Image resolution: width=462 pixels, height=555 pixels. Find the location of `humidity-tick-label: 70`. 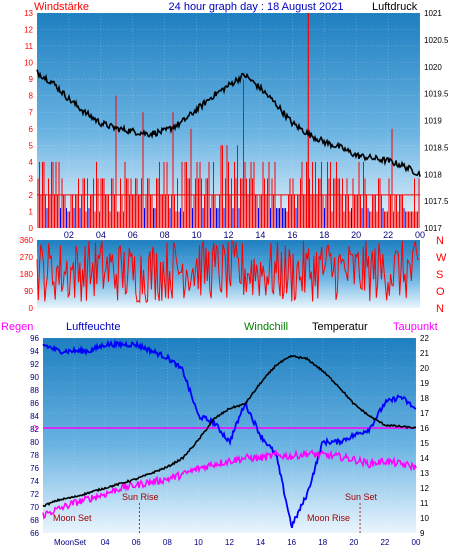

humidity-tick-label: 70 is located at coordinates (34, 507).